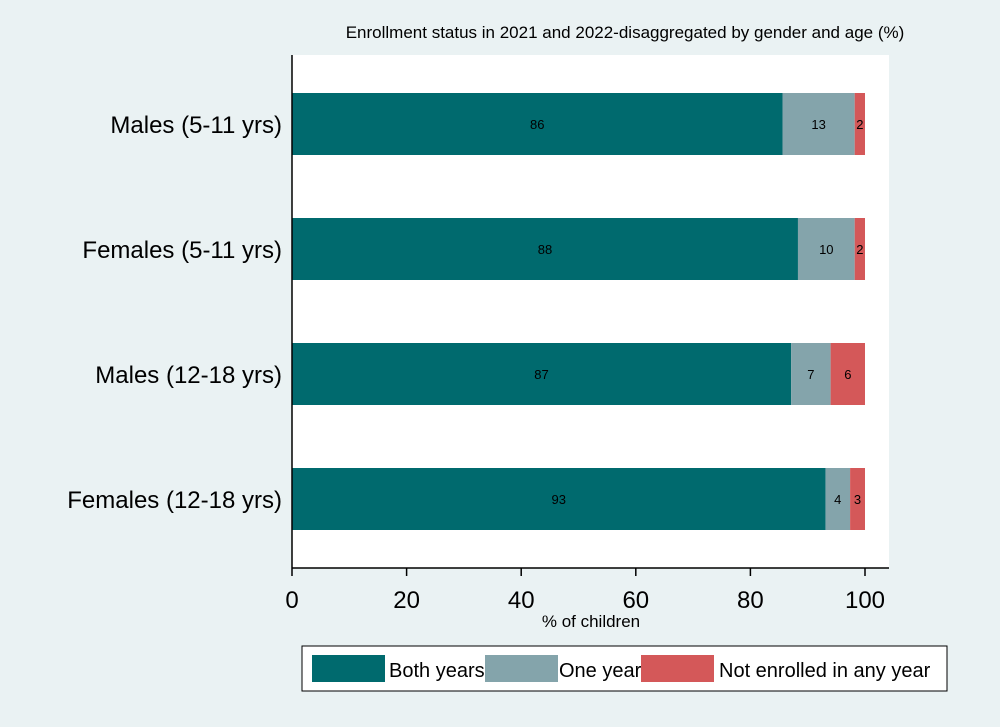 The width and height of the screenshot is (1000, 727). I want to click on bar-value-label: 88, so click(545, 249).